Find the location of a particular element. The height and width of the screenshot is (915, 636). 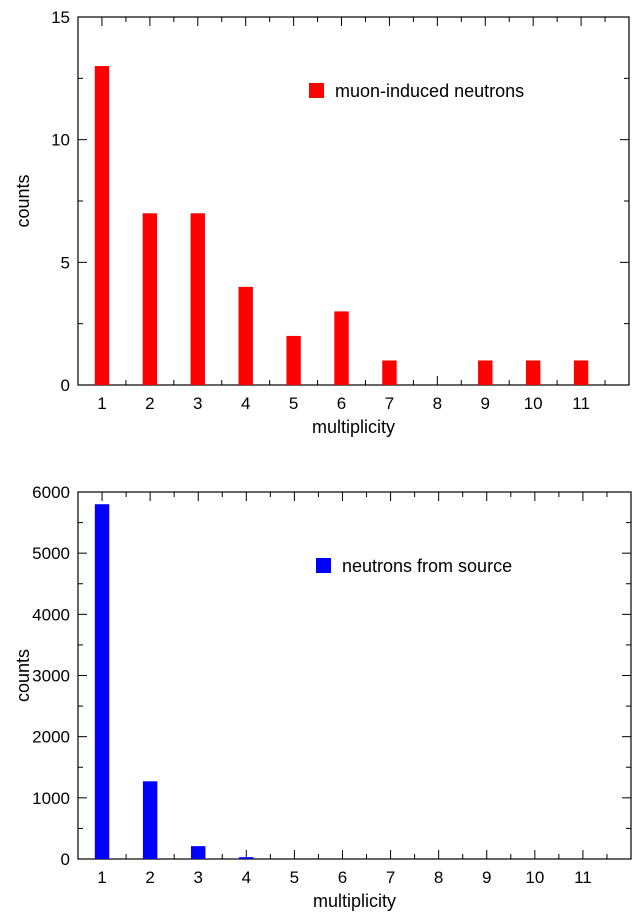

legend-label: neutrons from source is located at coordinates (427, 566).